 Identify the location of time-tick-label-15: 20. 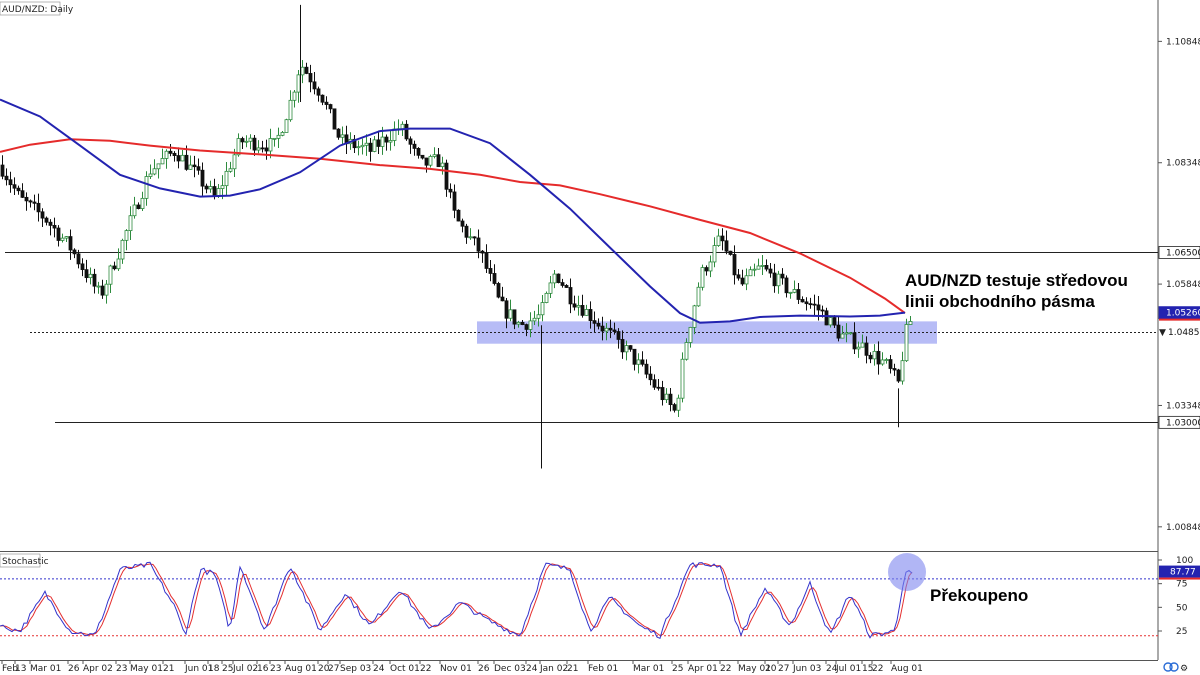
(324, 669).